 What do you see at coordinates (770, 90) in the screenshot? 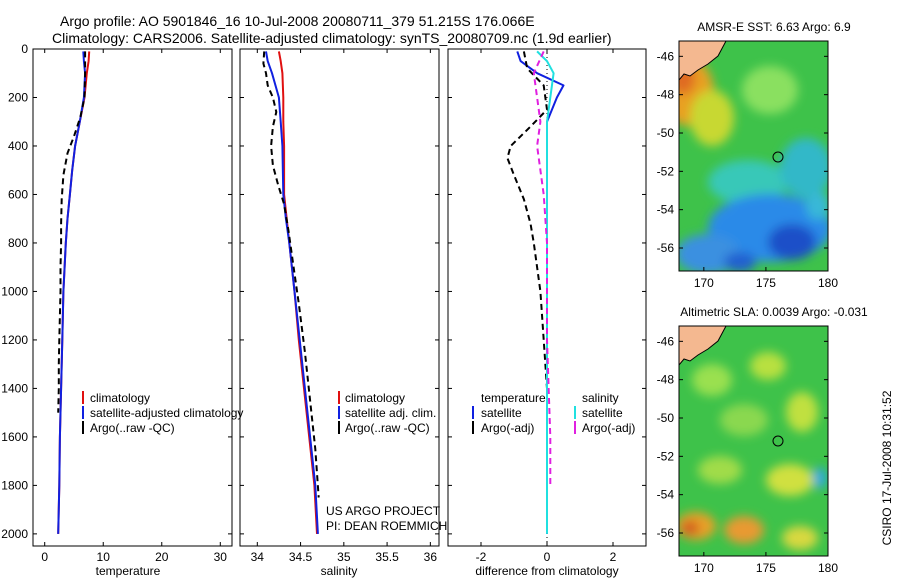
I see `sst-light-patch` at bounding box center [770, 90].